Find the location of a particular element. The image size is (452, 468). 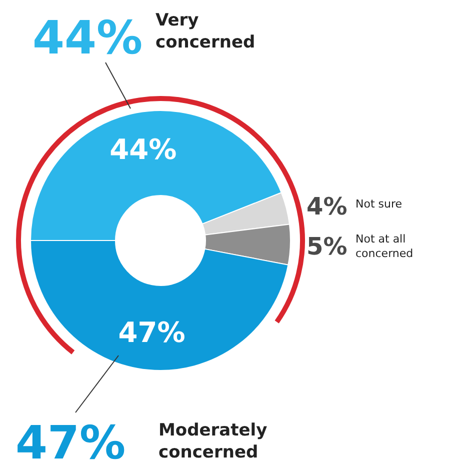

data-label: 47% is located at coordinates (152, 333).